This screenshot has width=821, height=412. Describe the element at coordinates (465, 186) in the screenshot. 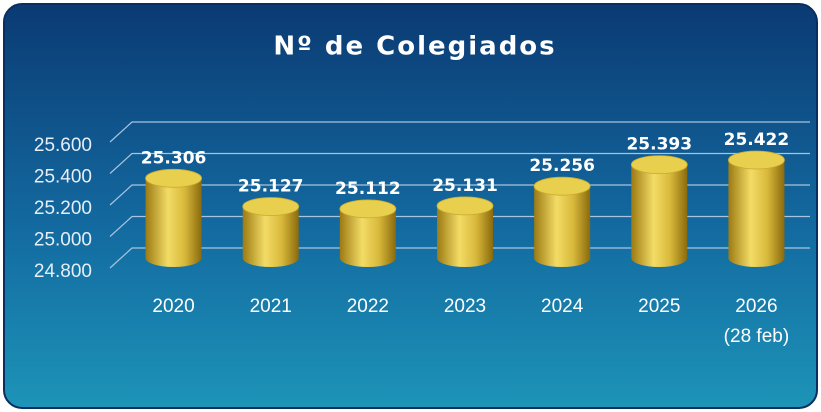

I see `data-label: 25.131` at that location.